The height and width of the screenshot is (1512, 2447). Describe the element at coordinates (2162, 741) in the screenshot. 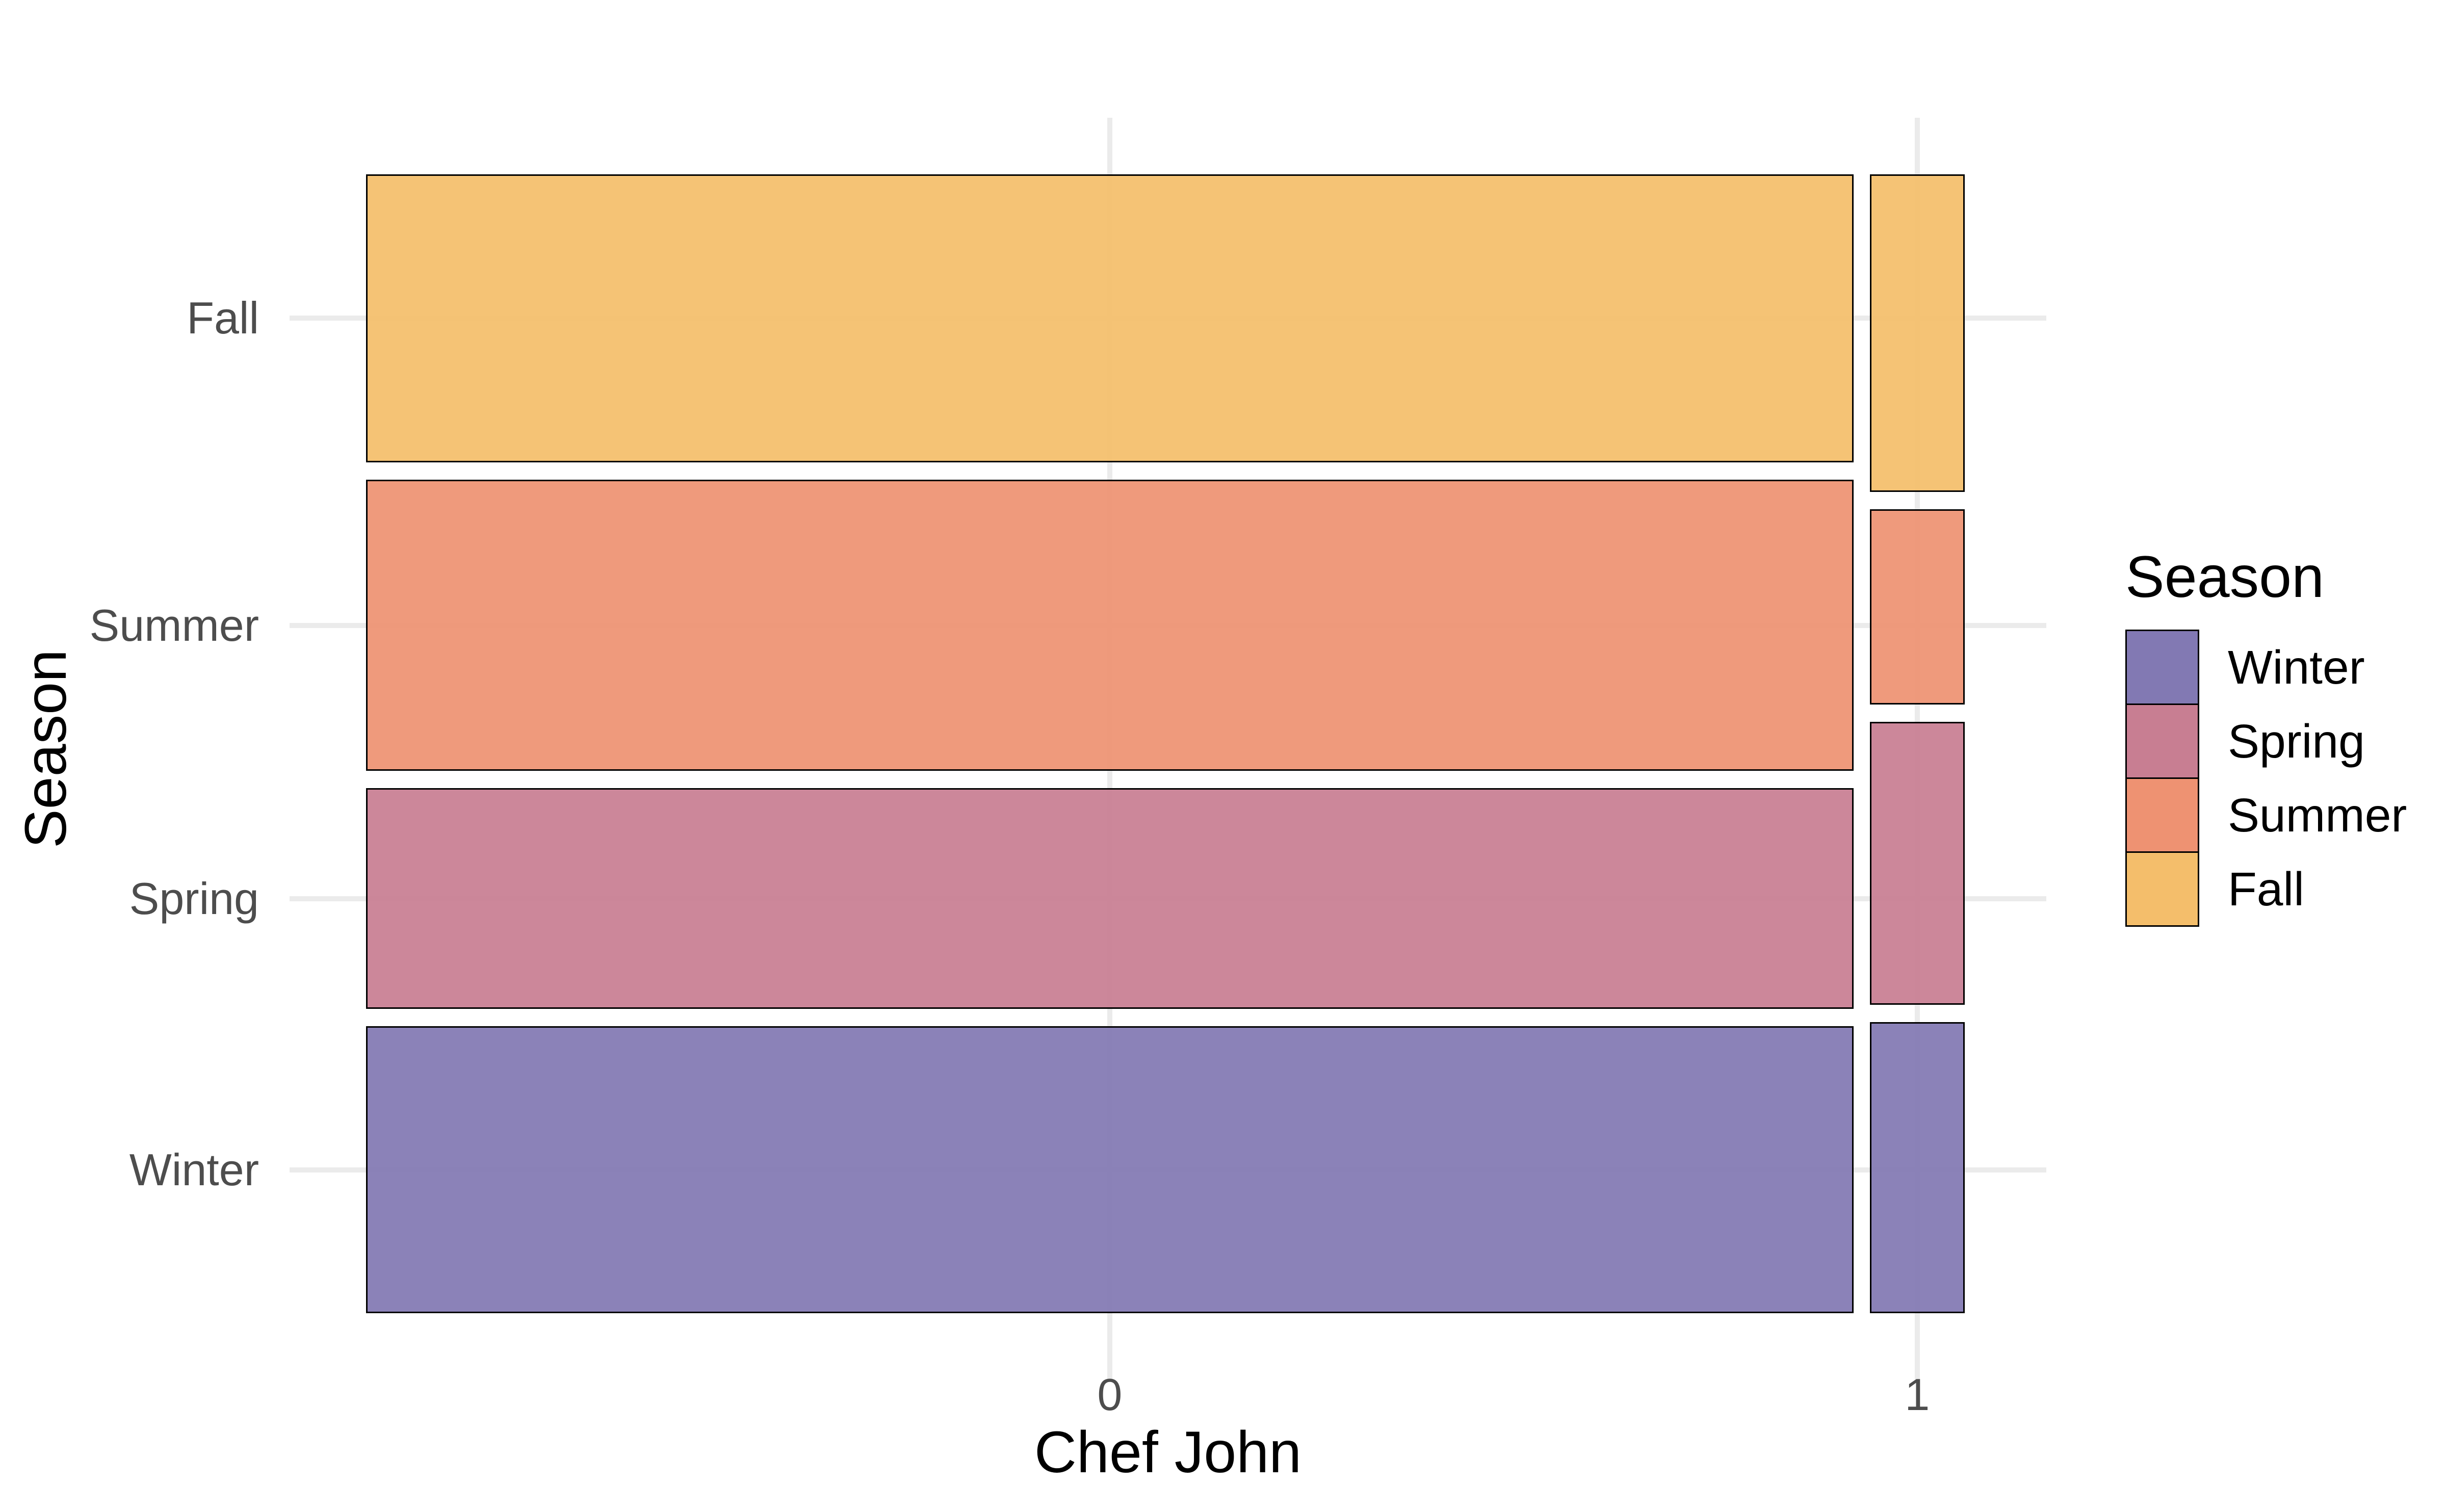

I see `legend-swatch-spring-icon` at that location.